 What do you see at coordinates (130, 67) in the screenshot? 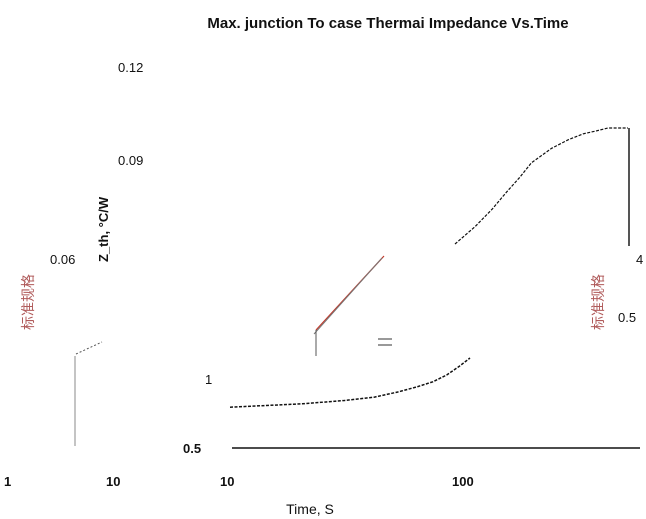
I see `y-tick-label-1: 0.12` at bounding box center [130, 67].